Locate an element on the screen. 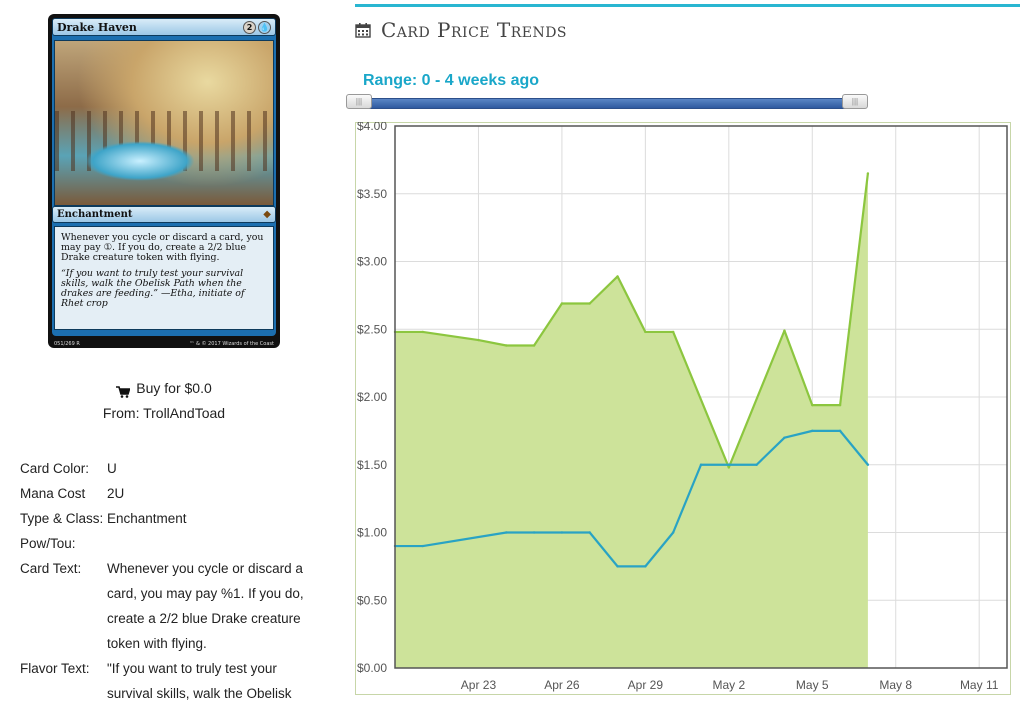 The width and height of the screenshot is (1024, 712). card-copyright: ™ & © 2017 Wizards of the Coast is located at coordinates (231, 344).